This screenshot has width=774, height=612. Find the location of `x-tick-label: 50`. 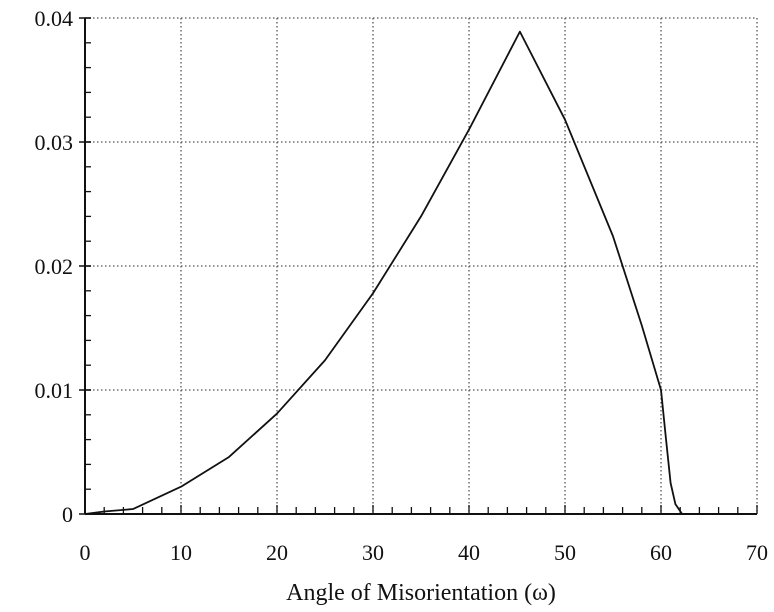

x-tick-label: 50 is located at coordinates (565, 552).